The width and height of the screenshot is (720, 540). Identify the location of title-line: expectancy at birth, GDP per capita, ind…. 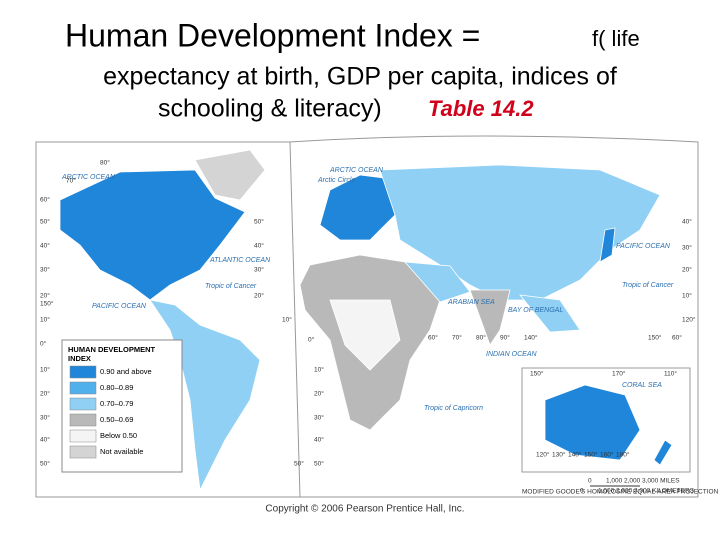
(360, 77).